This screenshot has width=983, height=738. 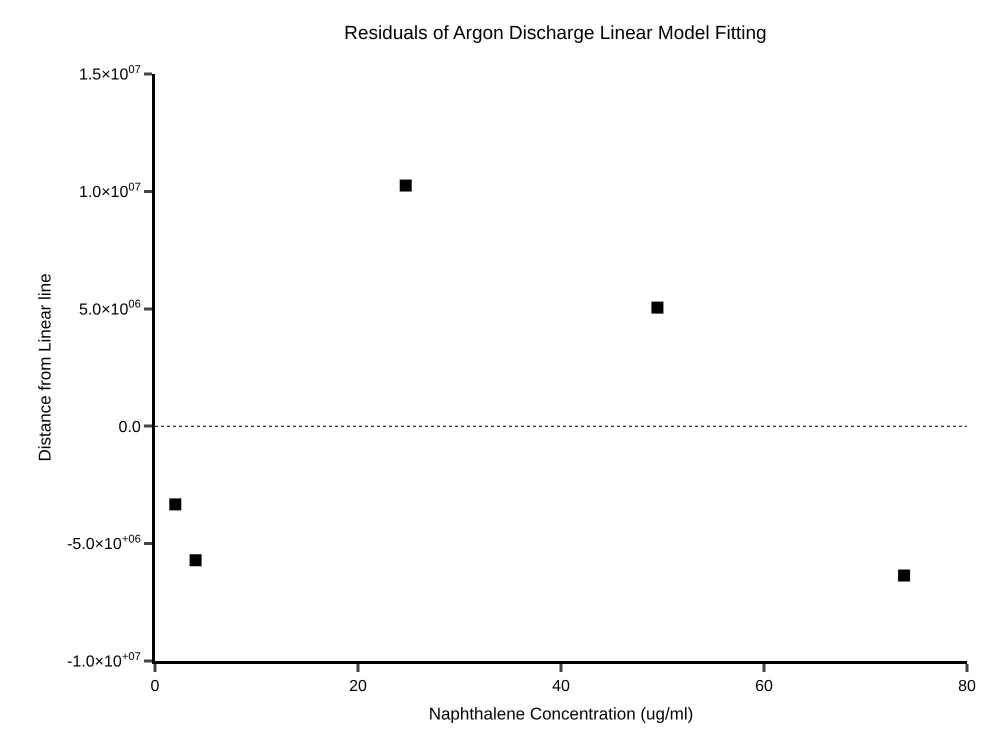 I want to click on chart-title: Residuals of Argon Discharge Linear Model Fitting, so click(x=555, y=33).